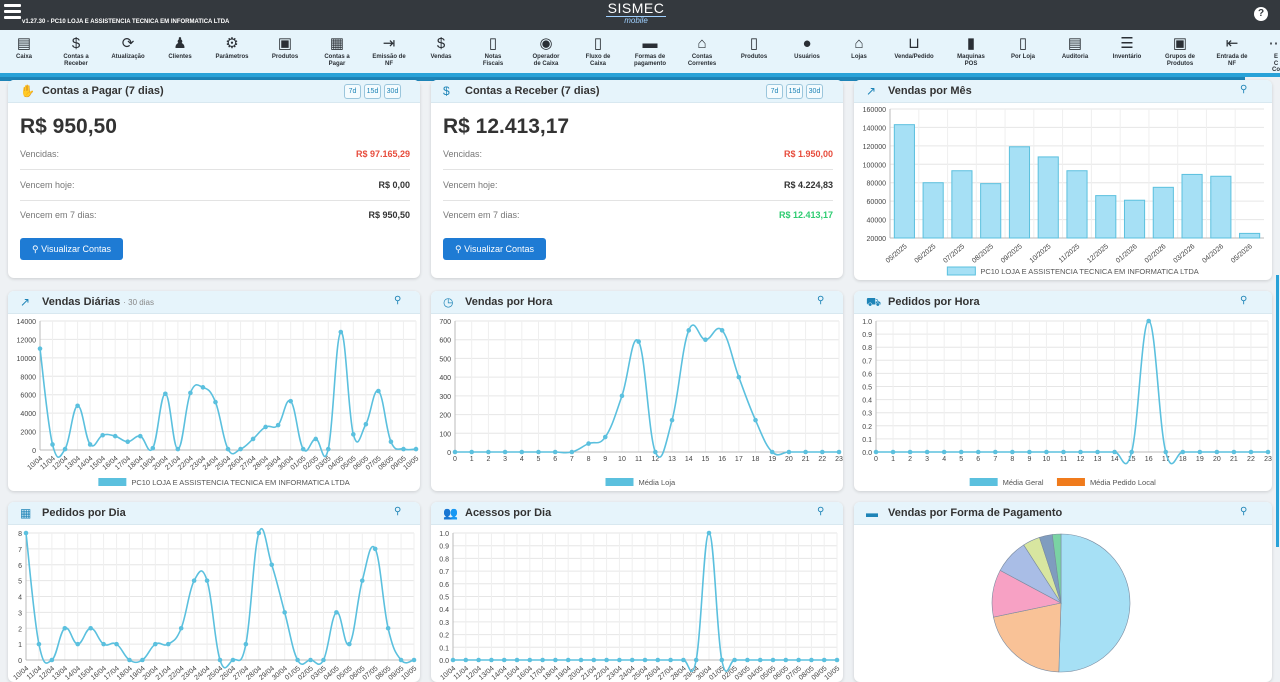  I want to click on toolbar-item-label: Produtos, so click(285, 57).